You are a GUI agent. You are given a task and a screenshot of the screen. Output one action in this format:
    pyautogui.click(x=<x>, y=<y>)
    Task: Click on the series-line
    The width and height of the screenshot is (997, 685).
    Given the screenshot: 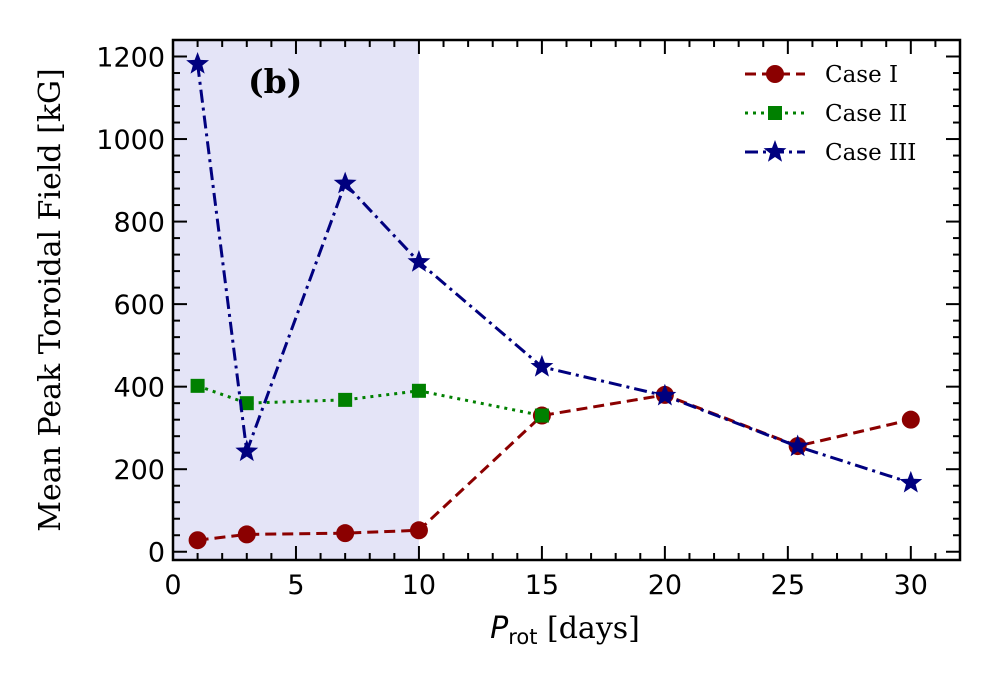 What is the action you would take?
    pyautogui.click(x=370, y=401)
    